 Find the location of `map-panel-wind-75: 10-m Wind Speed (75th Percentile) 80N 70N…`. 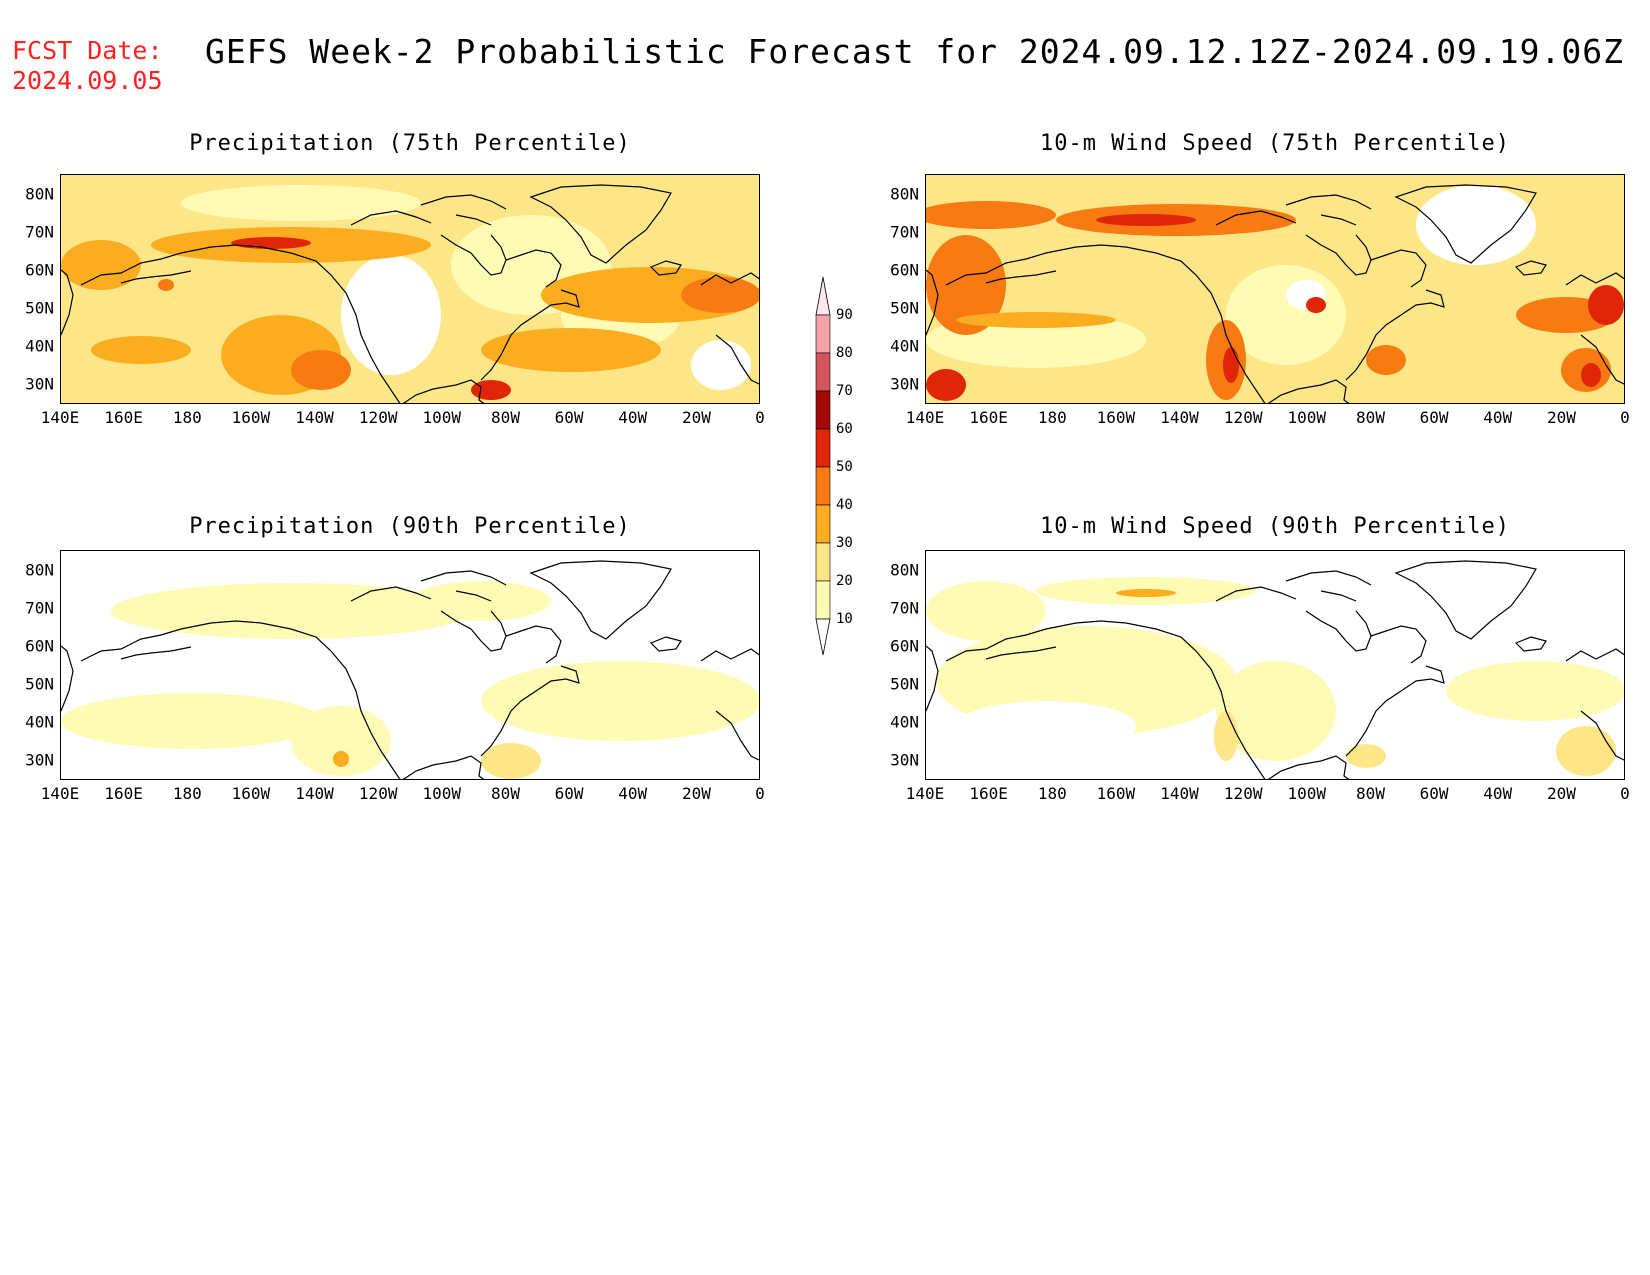

map-panel-wind-75: 10-m Wind Speed (75th Percentile) 80N 70N… is located at coordinates (1260, 279).